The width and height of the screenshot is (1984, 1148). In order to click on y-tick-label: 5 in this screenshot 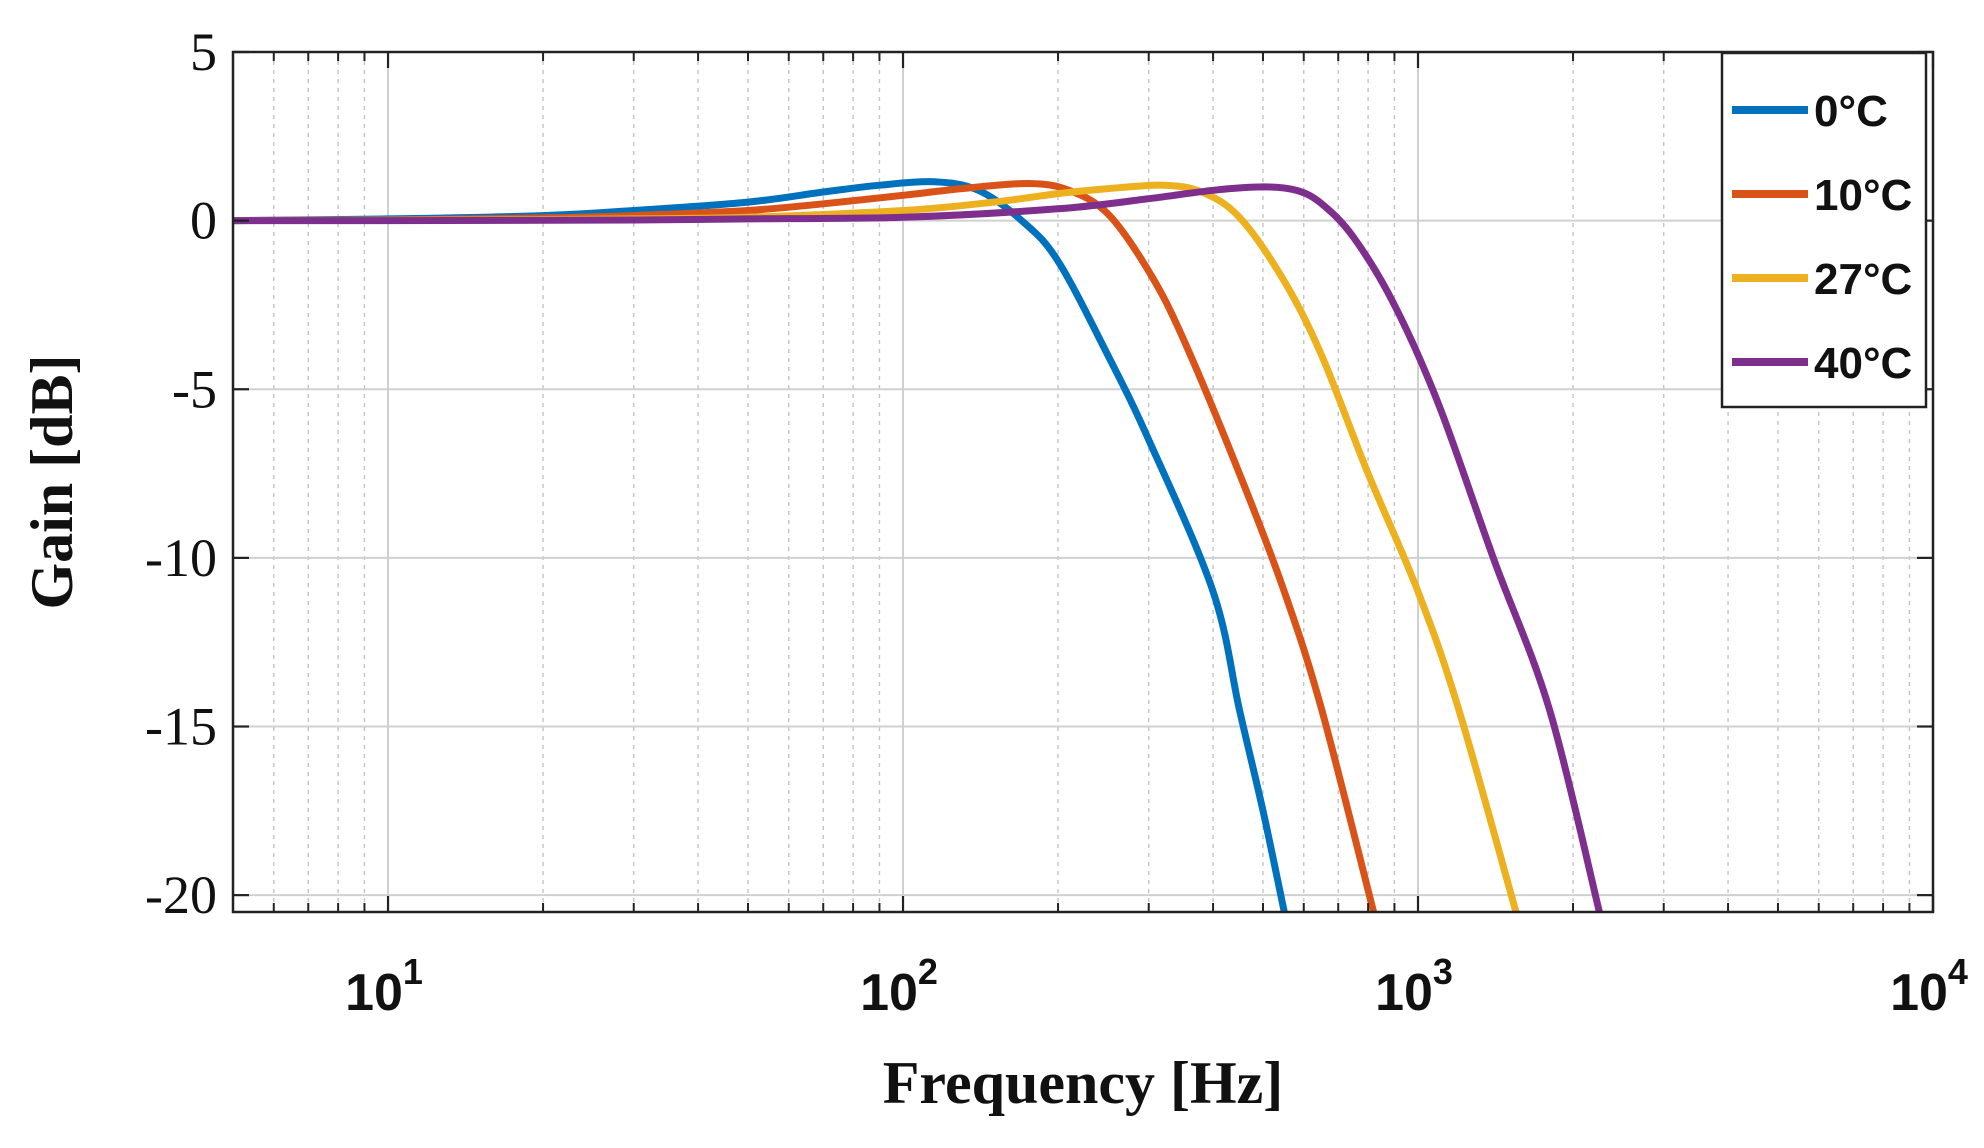, I will do `click(203, 52)`.